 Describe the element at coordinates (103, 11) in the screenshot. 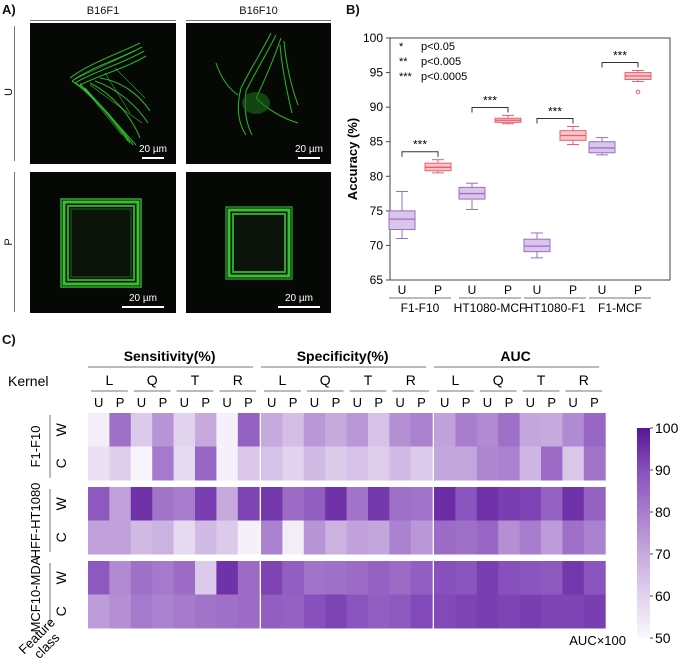

I see `micro-col-title-1: B16F1` at that location.